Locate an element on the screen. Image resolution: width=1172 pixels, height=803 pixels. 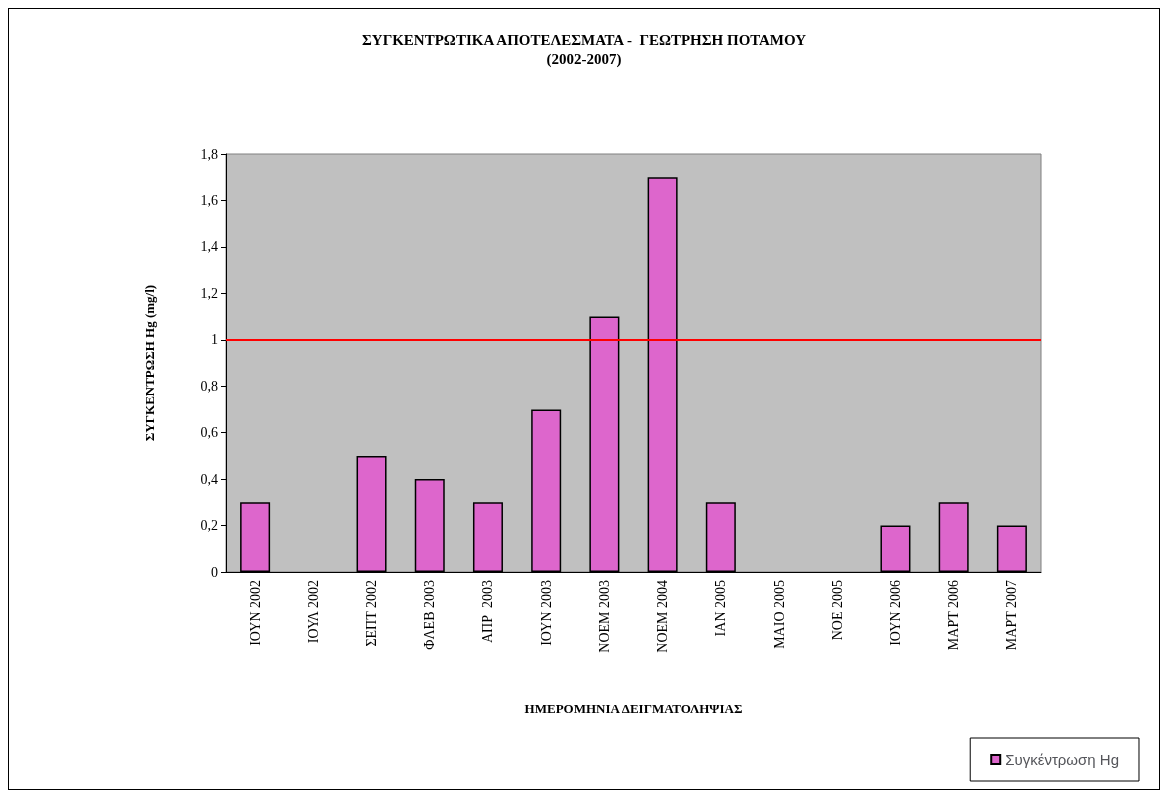
y-axis-title: ΣΥΓΚΕΝΤΡΩΣΗ Hg (mg/l) is located at coordinates (149, 363).